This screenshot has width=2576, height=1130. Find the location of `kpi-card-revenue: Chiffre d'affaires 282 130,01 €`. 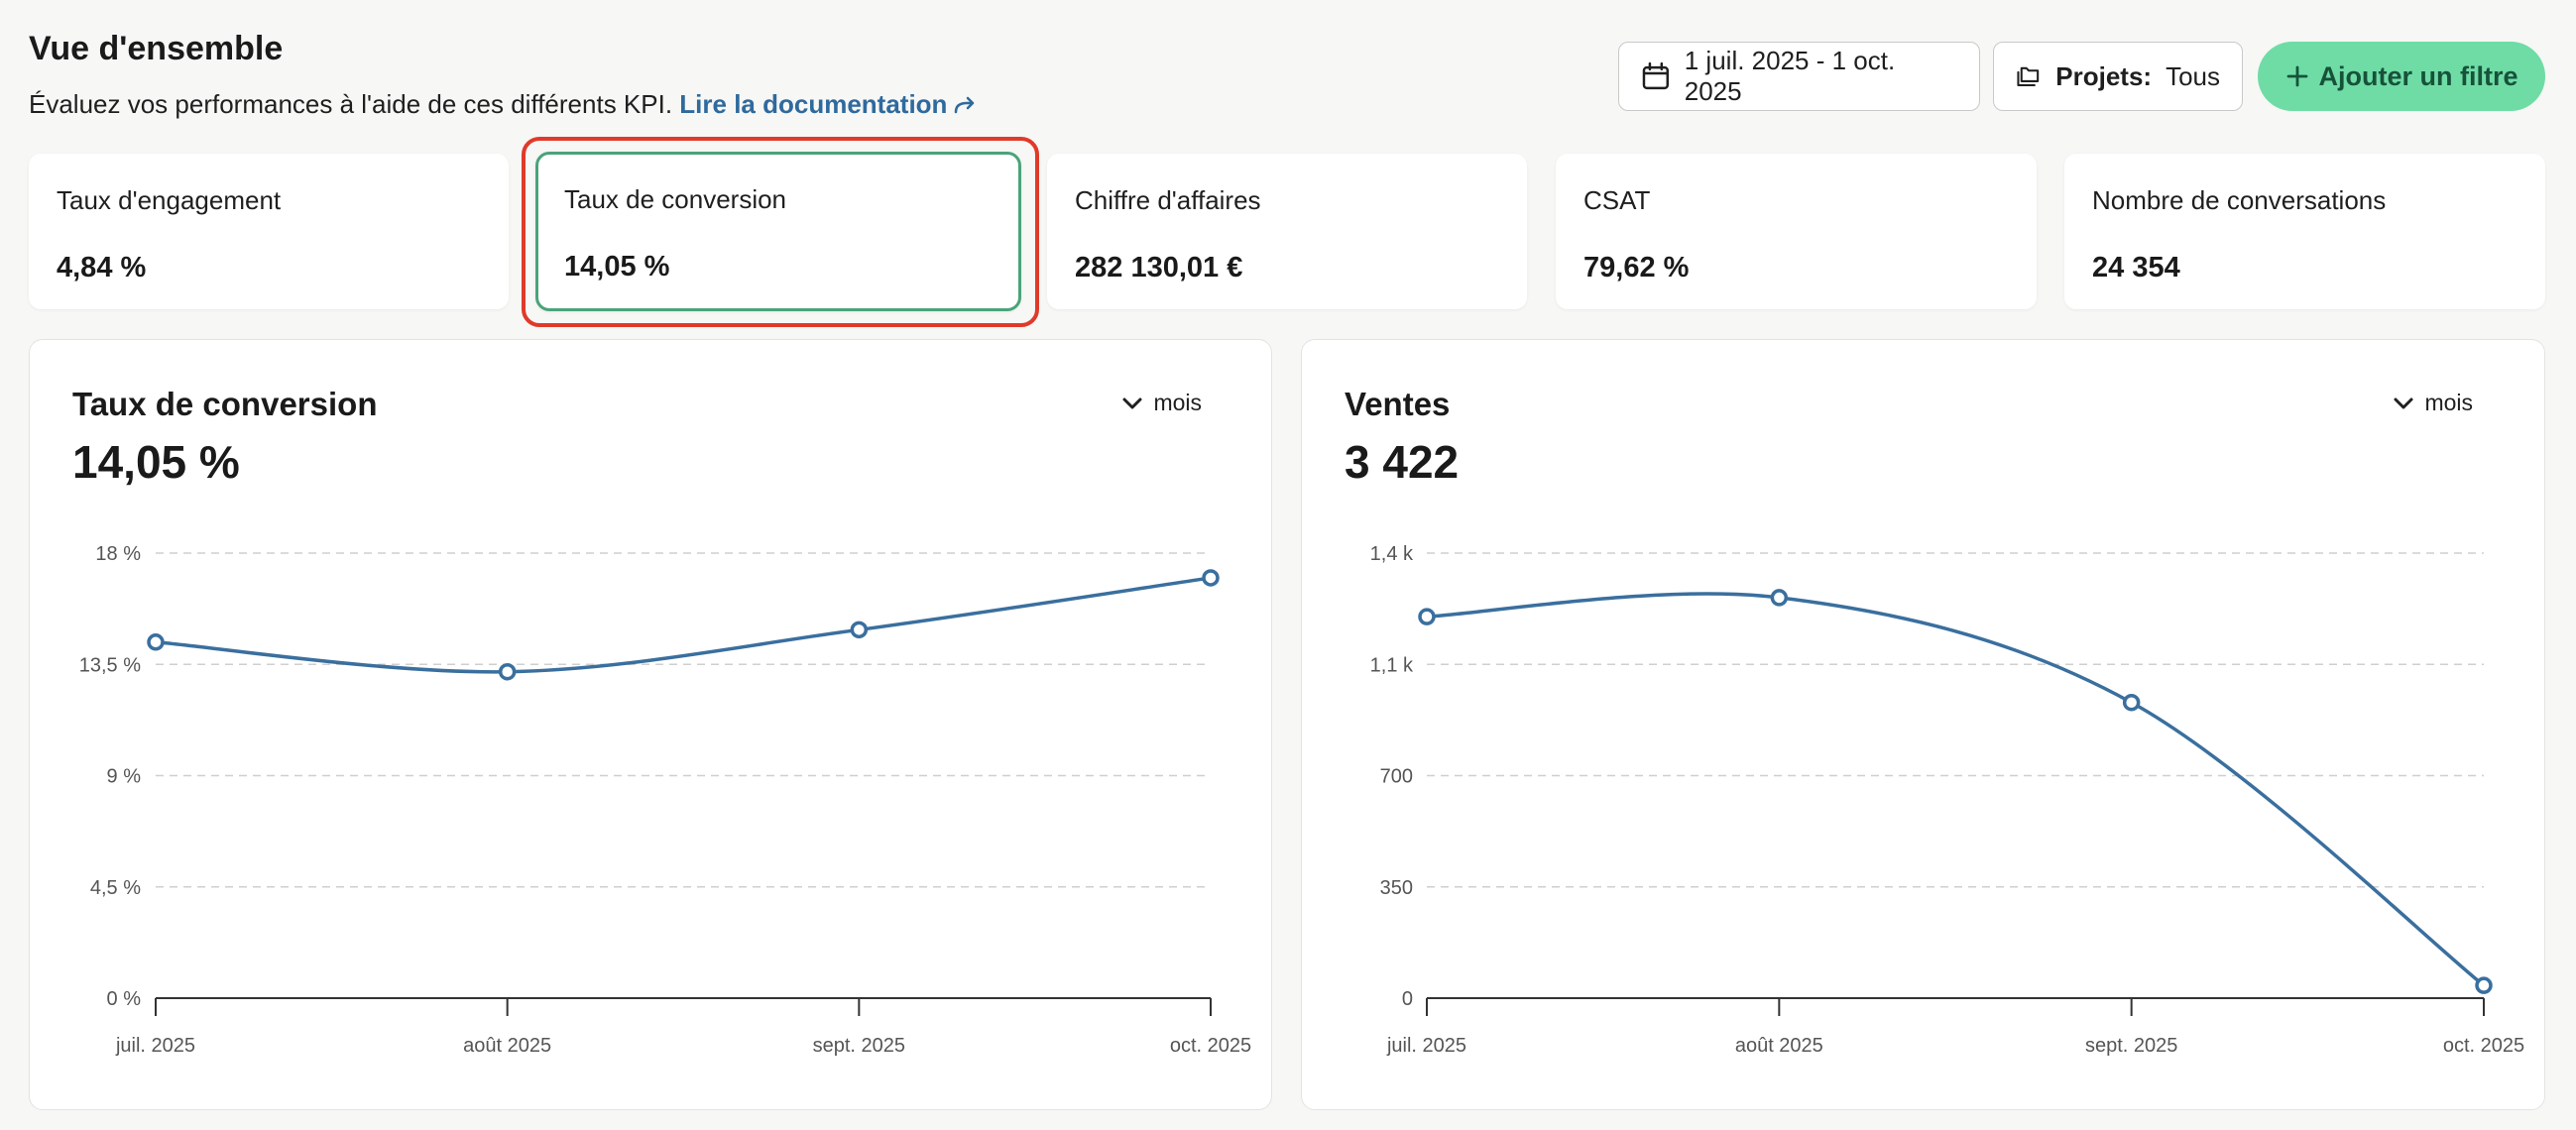

kpi-card-revenue: Chiffre d'affaires 282 130,01 € is located at coordinates (1287, 231).